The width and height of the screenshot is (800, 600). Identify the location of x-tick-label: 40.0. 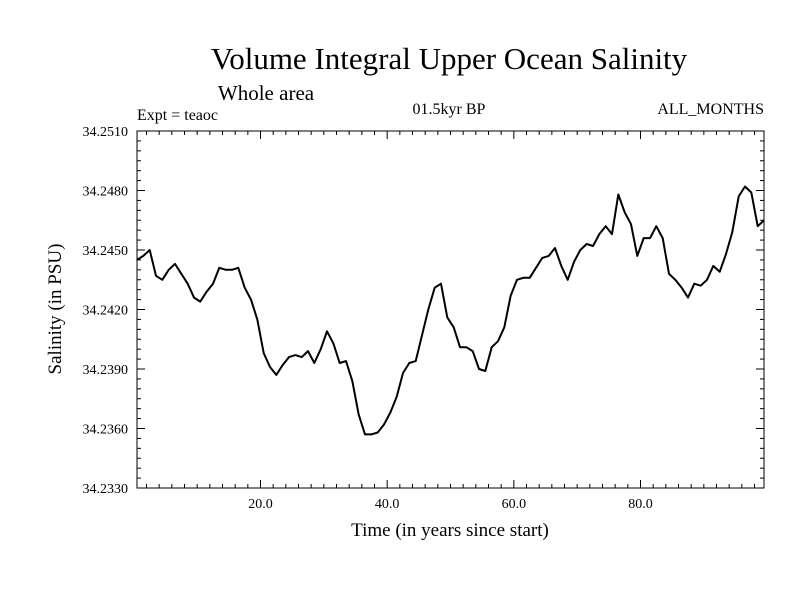
(387, 504).